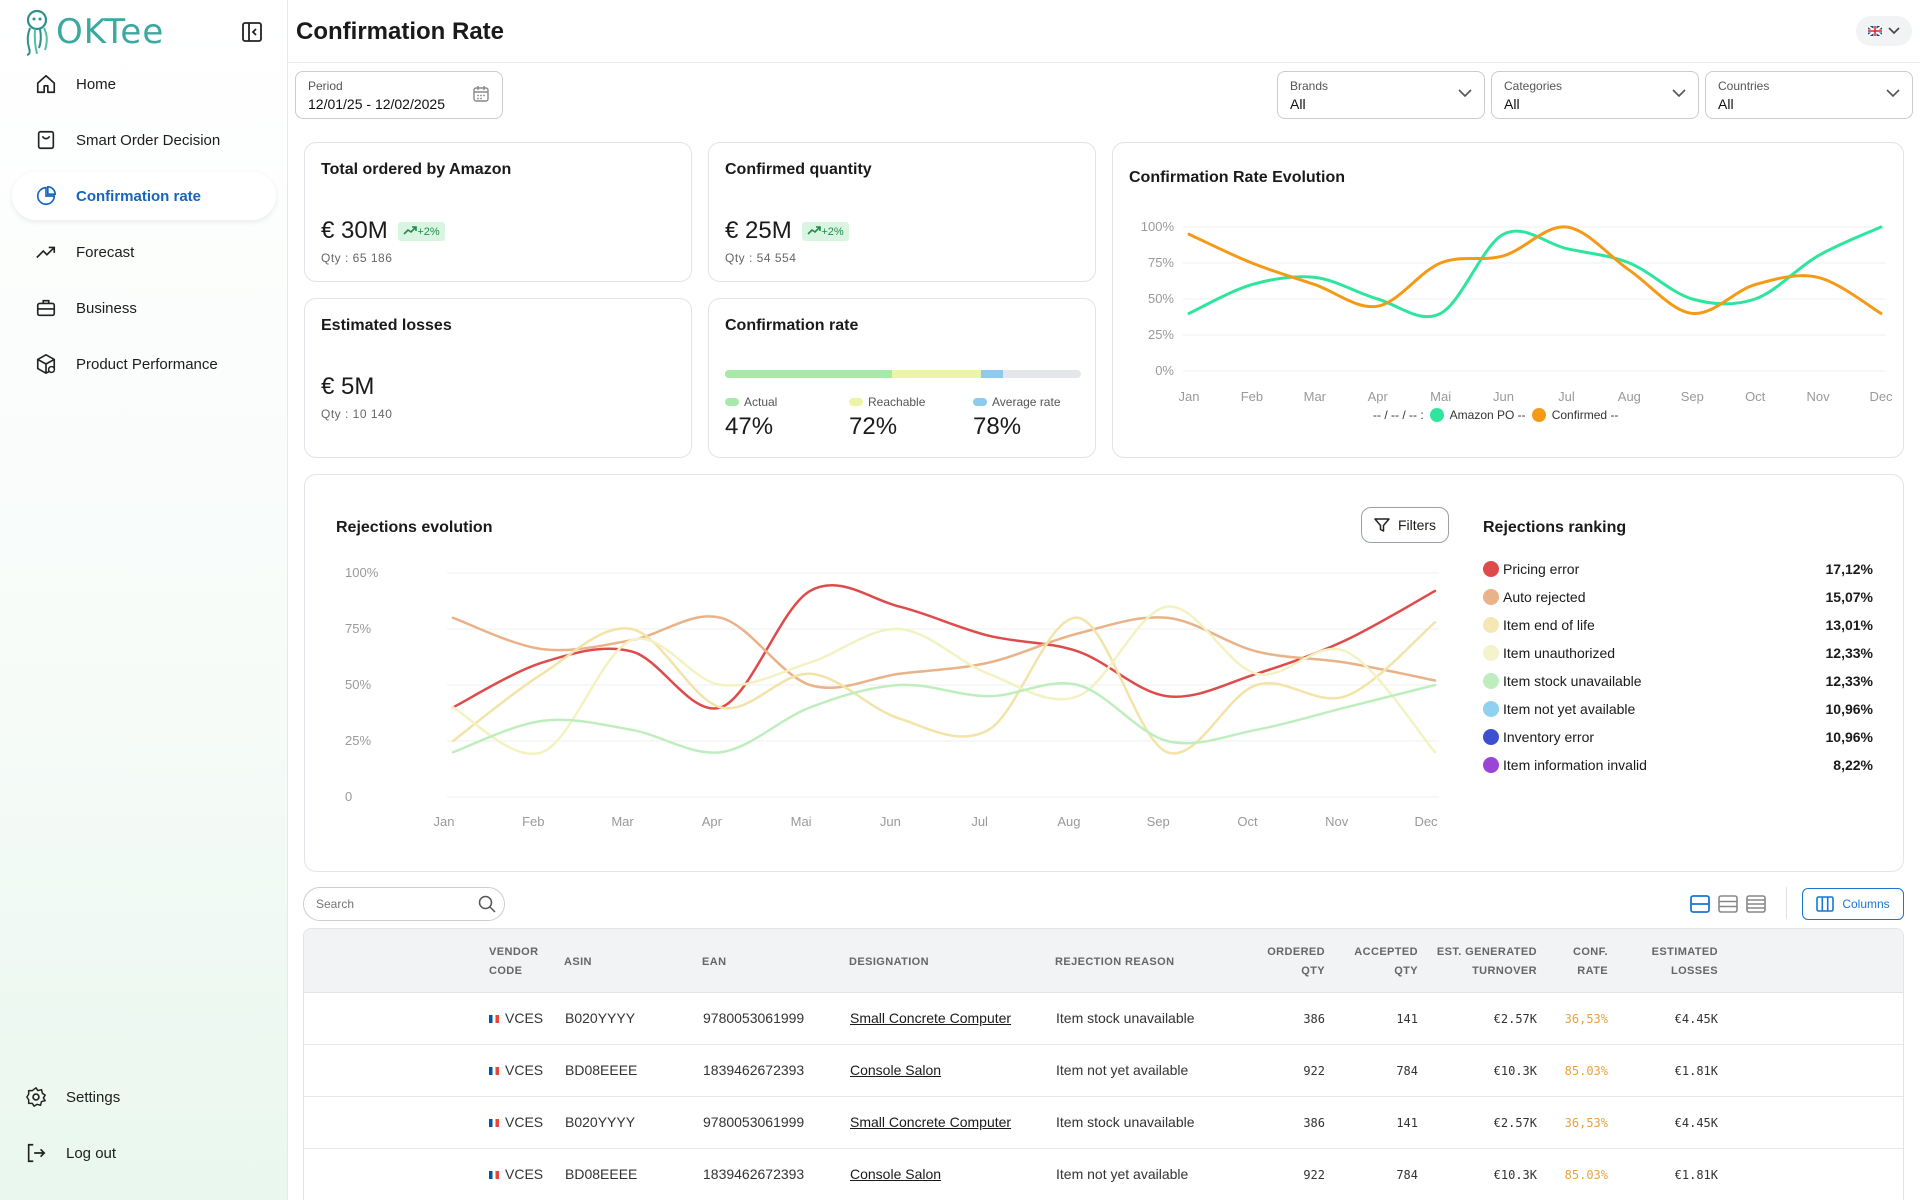 The image size is (1920, 1200). Describe the element at coordinates (516, 1174) in the screenshot. I see `cell-vendor: VCES` at that location.